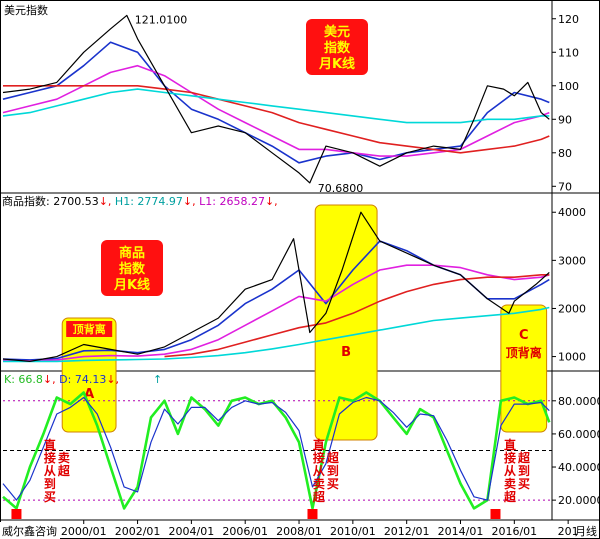 Image resolution: width=600 pixels, height=539 pixels. Describe the element at coordinates (461, 531) in the screenshot. I see `x-tick-label: 2014/01` at that location.